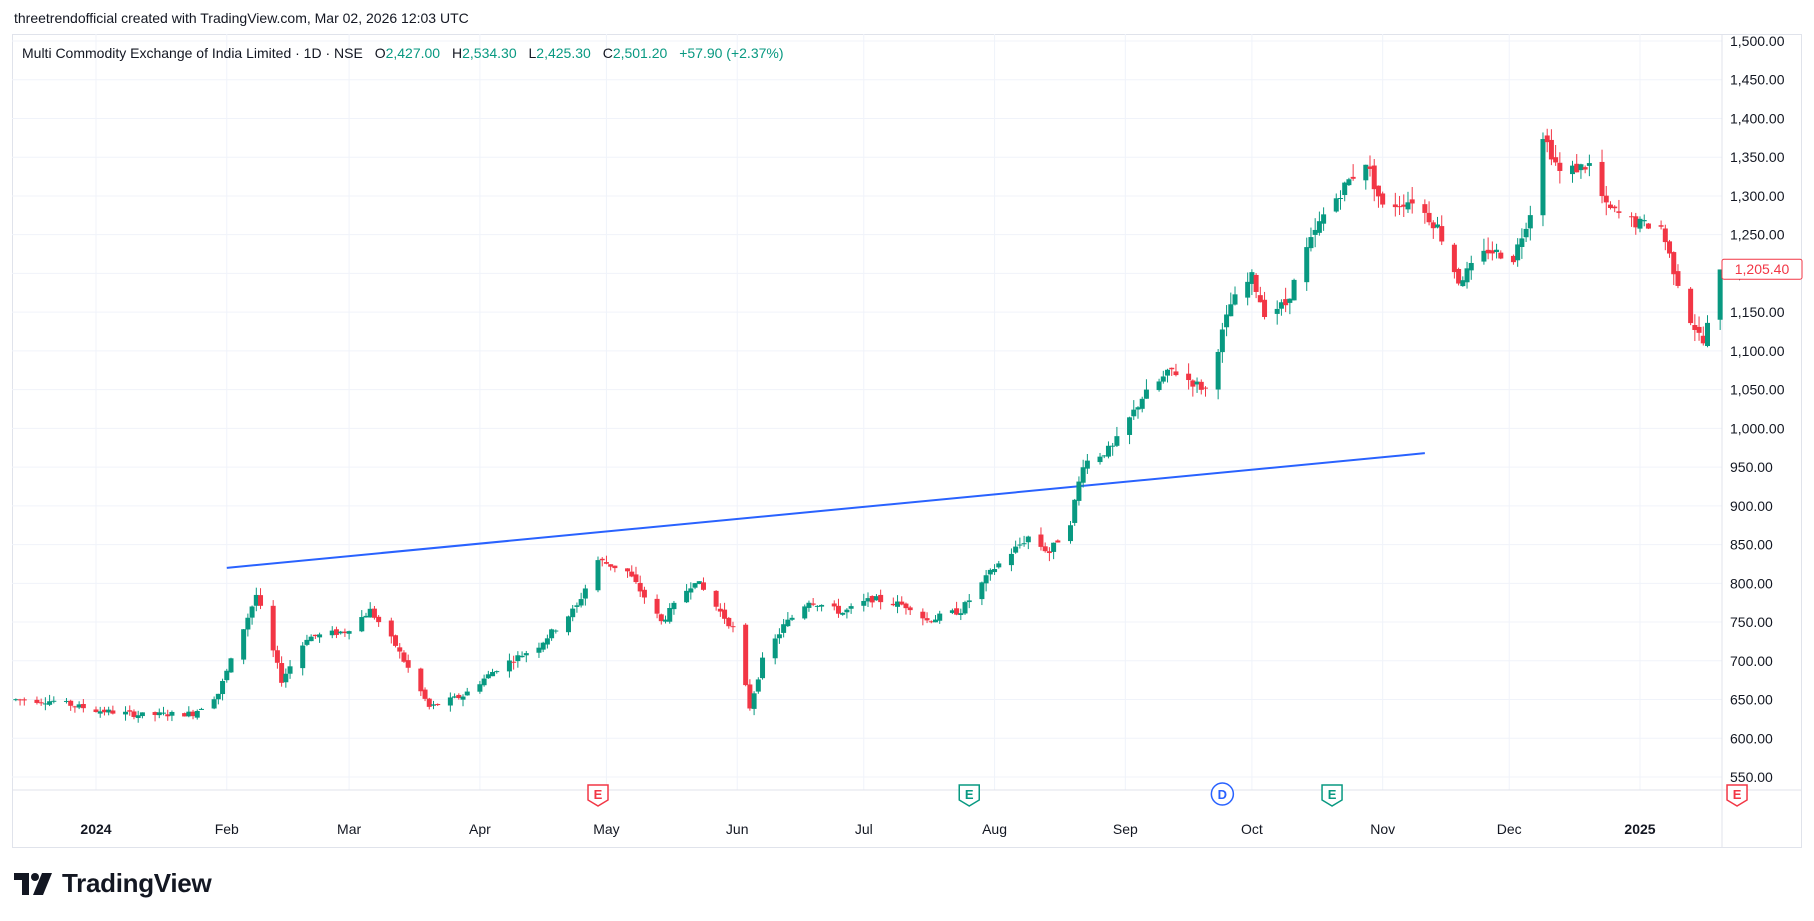 This screenshot has width=1814, height=921. What do you see at coordinates (1751, 583) in the screenshot?
I see `price-tick-label: 800.00` at bounding box center [1751, 583].